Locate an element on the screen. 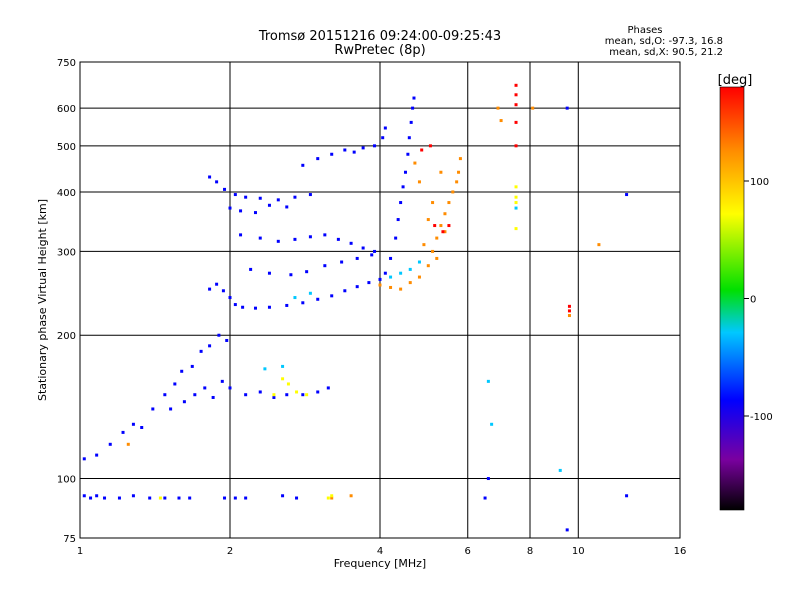 The width and height of the screenshot is (800, 600). colorbar-label: [deg] is located at coordinates (735, 80).